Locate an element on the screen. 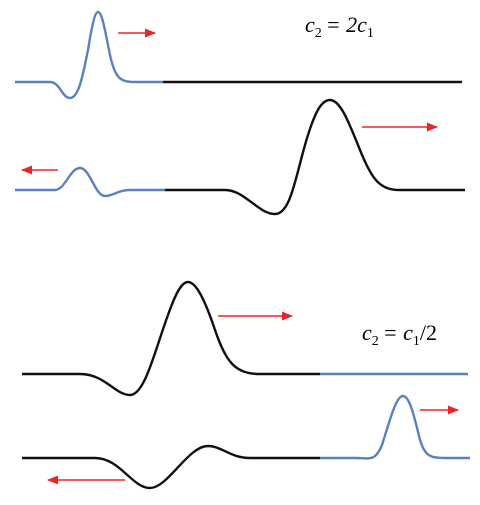 The height and width of the screenshot is (505, 480). symbol: = c is located at coordinates (398, 332).